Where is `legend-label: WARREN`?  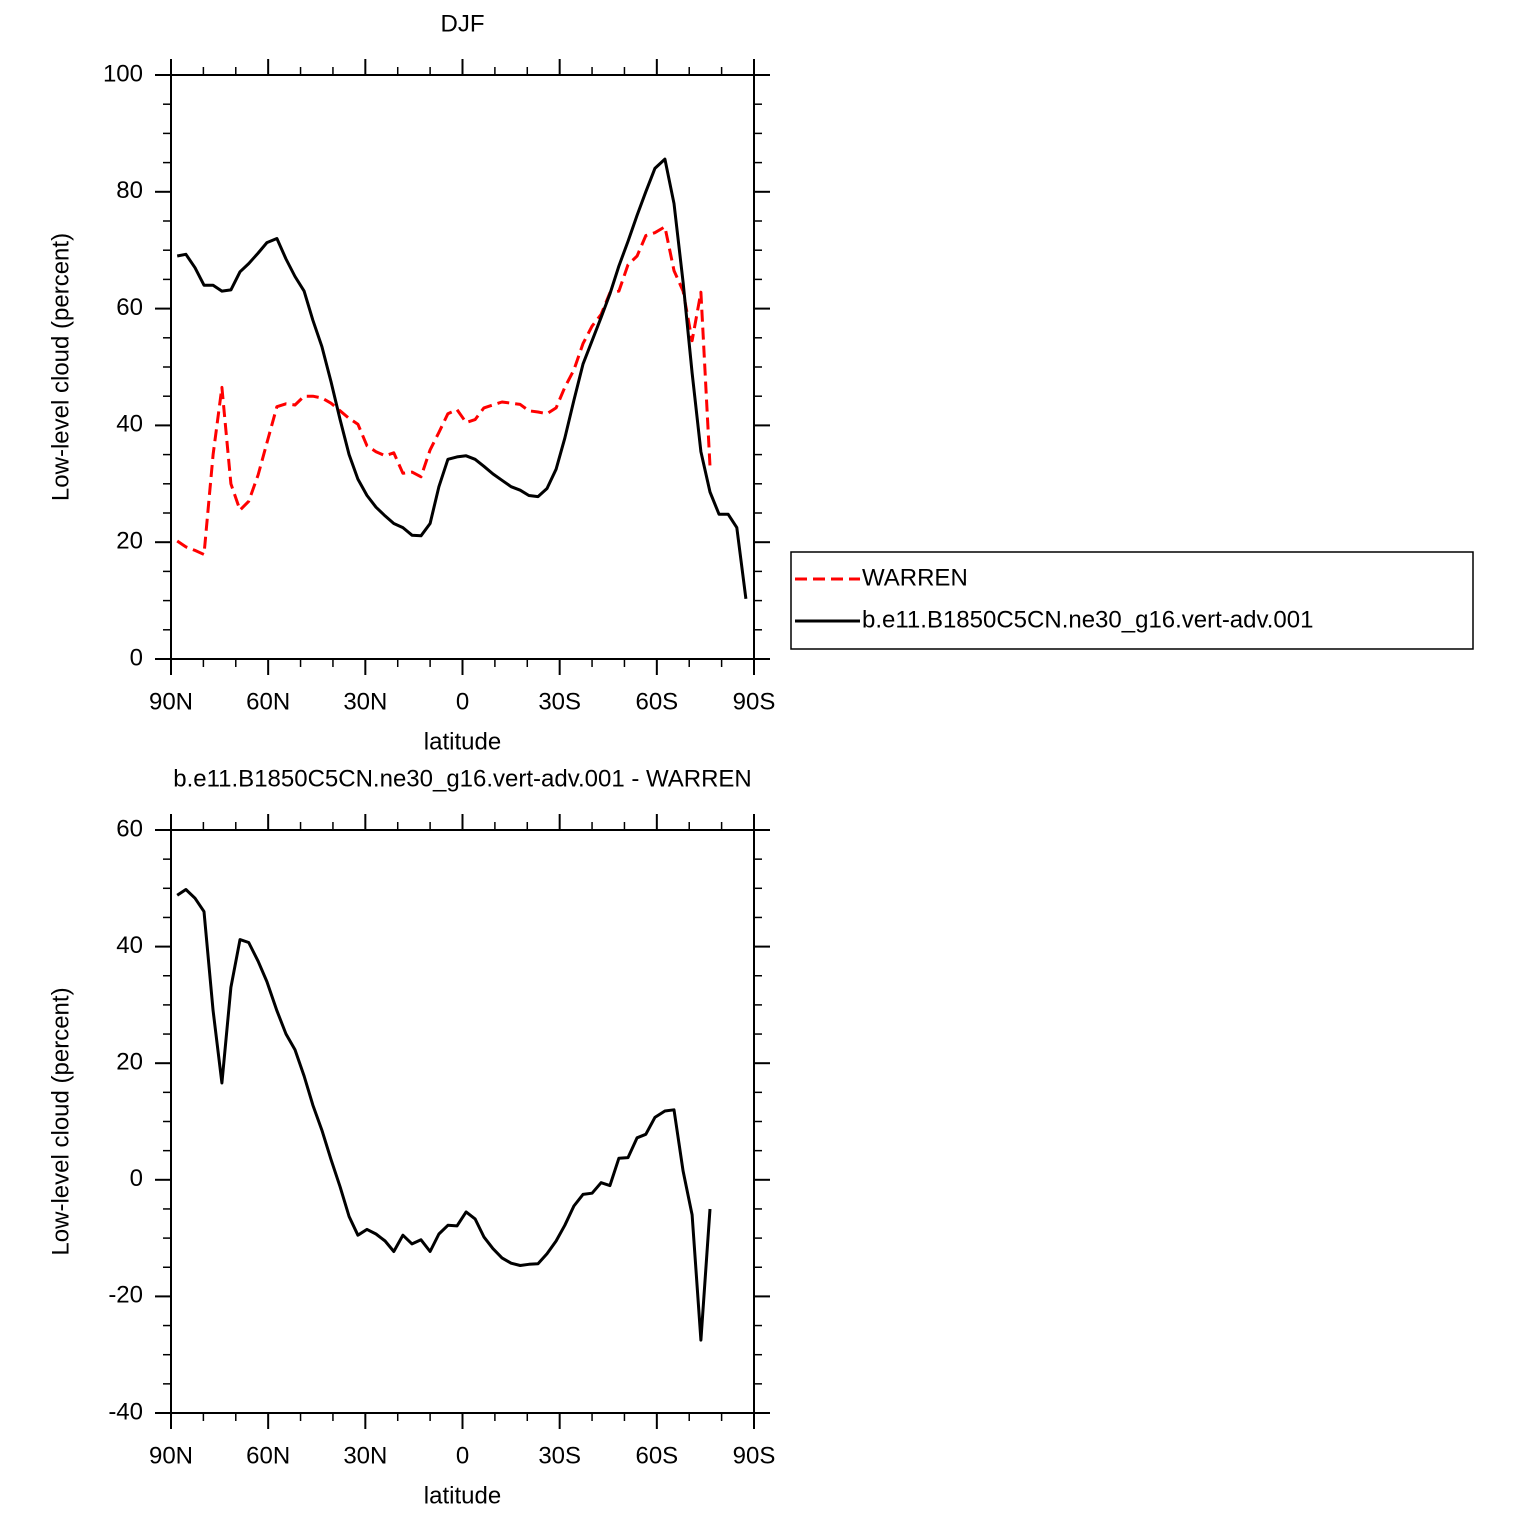 legend-label: WARREN is located at coordinates (915, 577).